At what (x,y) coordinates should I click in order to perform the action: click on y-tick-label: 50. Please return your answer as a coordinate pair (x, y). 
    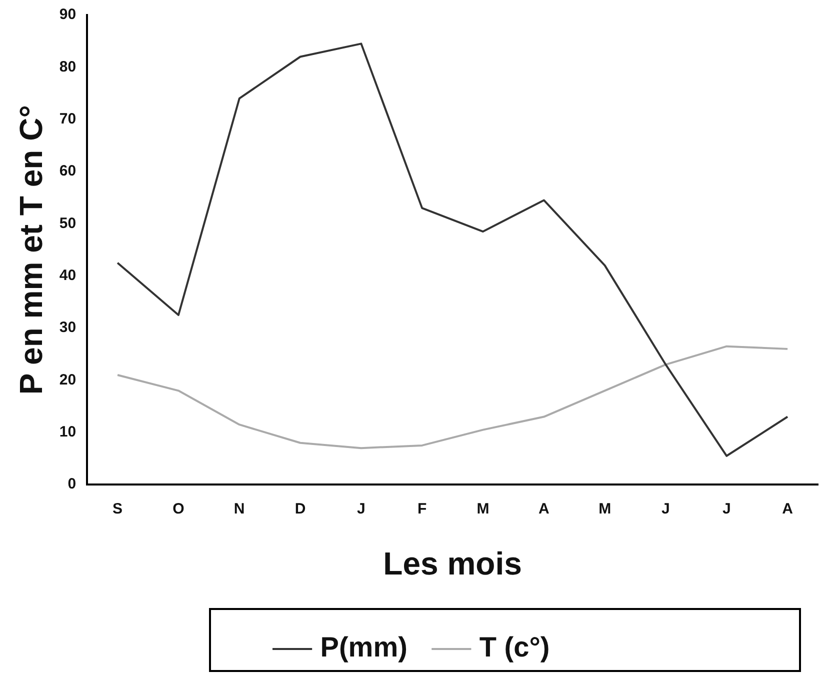
    Looking at the image, I should click on (67, 223).